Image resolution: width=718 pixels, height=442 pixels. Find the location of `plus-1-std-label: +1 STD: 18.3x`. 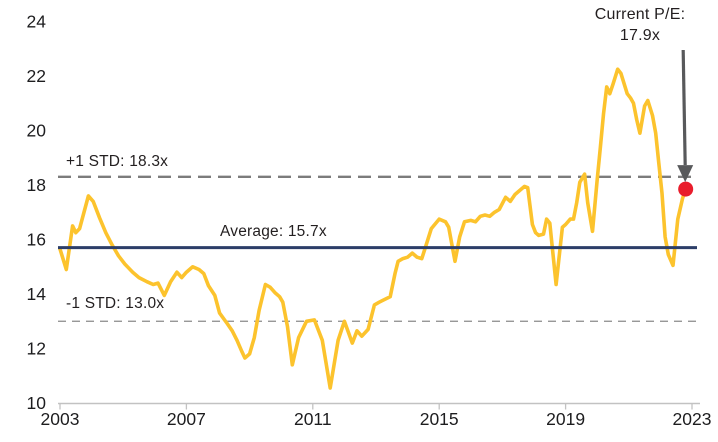

plus-1-std-label: +1 STD: 18.3x is located at coordinates (117, 161).